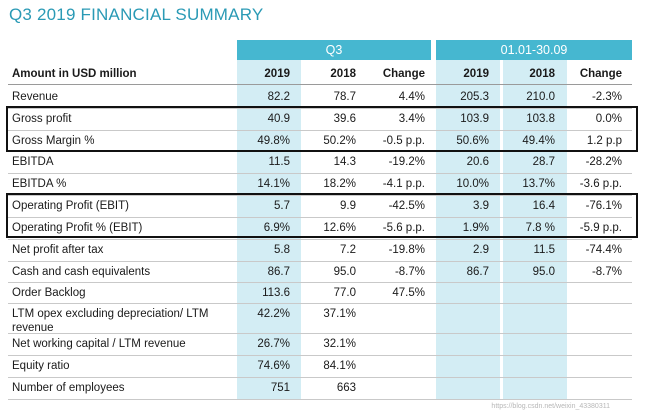 The image size is (650, 413). What do you see at coordinates (276, 293) in the screenshot?
I see `table-cell: 113.6` at bounding box center [276, 293].